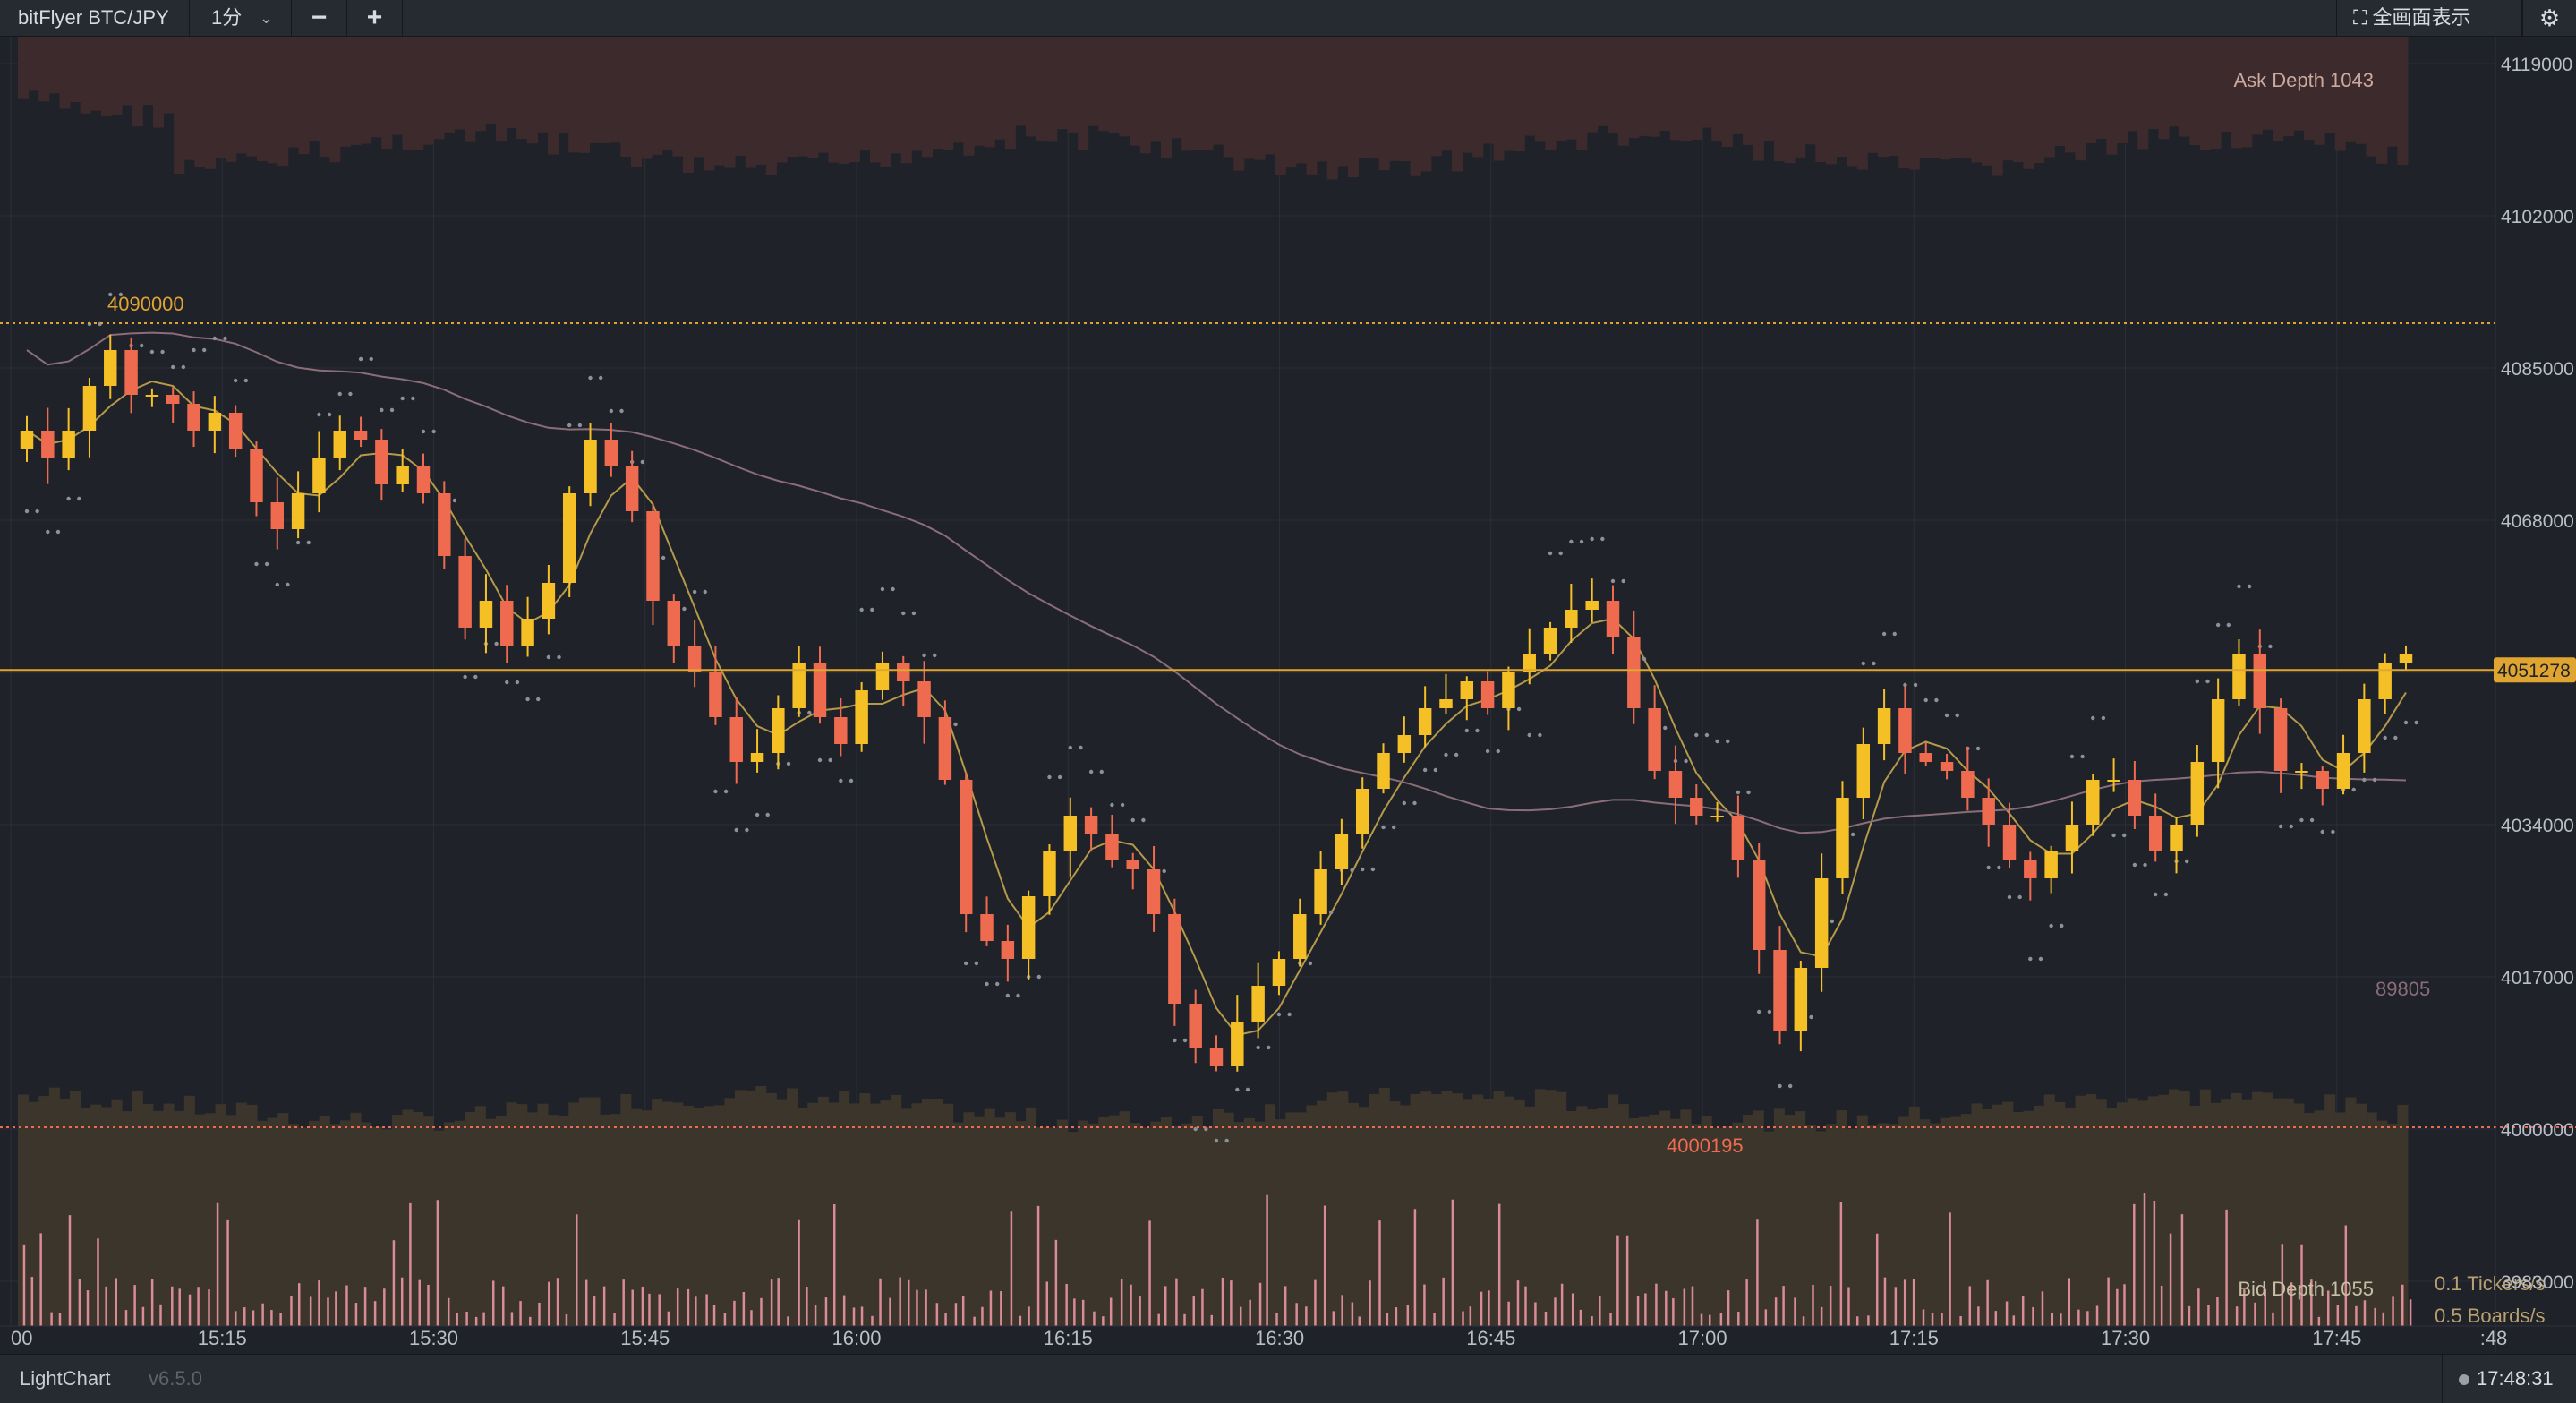  Describe the element at coordinates (175, 1378) in the screenshot. I see `version-label: v6.5.0` at that location.